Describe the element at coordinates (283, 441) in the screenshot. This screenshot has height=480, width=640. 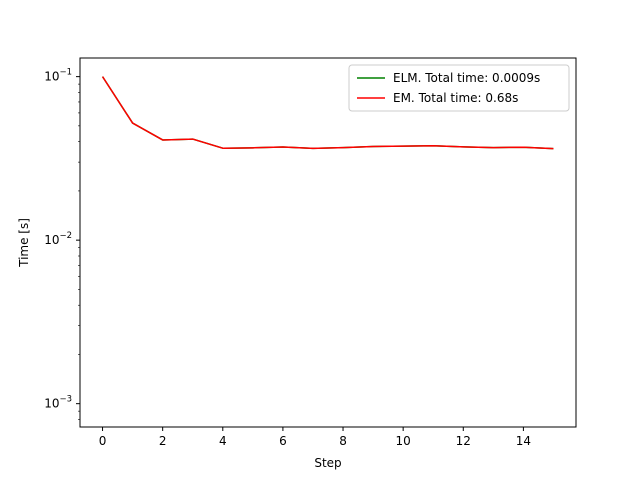
I see `x-tick-label: 6` at that location.